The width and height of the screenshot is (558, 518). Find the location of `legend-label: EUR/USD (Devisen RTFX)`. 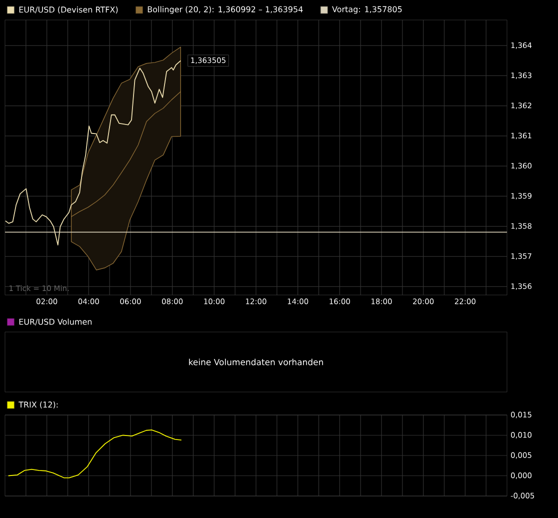

legend-label: EUR/USD (Devisen RTFX) is located at coordinates (68, 10).